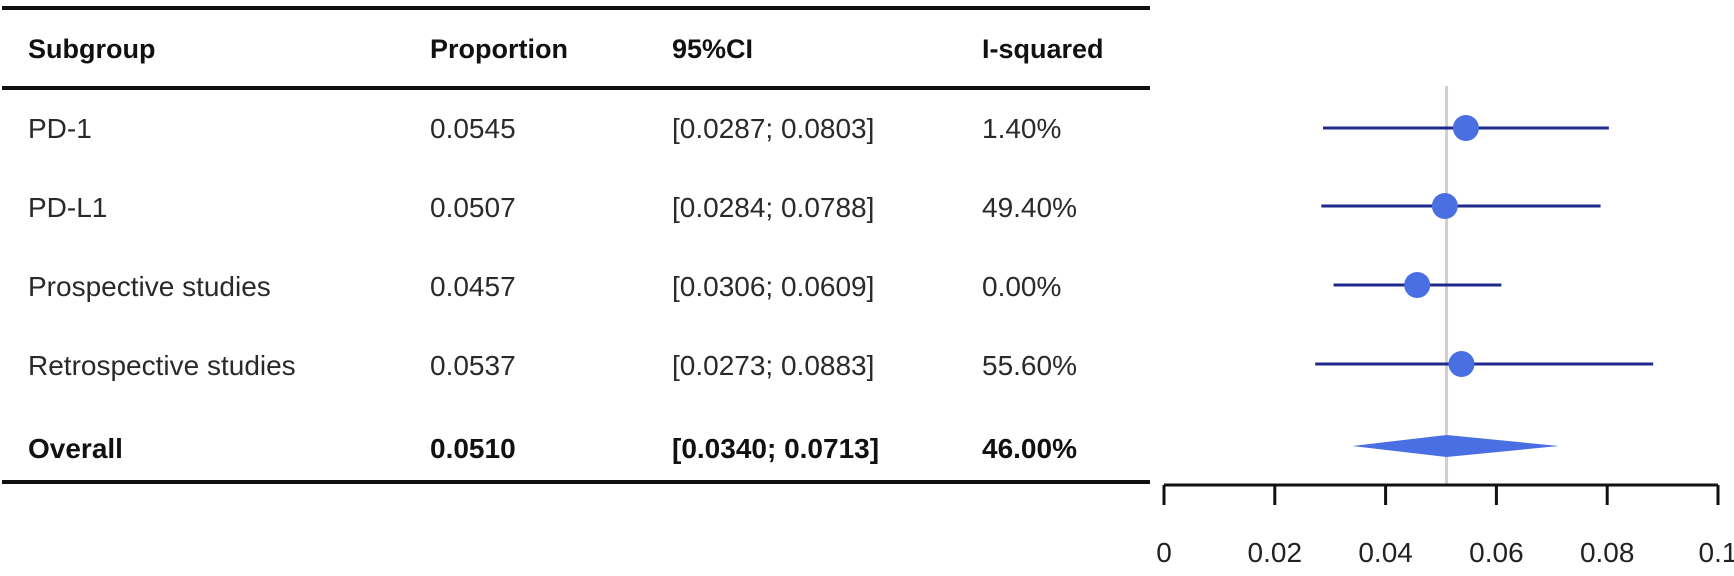 This screenshot has height=576, width=1734. Describe the element at coordinates (773, 207) in the screenshot. I see `row-ci: [0.0284; 0.0788]` at that location.